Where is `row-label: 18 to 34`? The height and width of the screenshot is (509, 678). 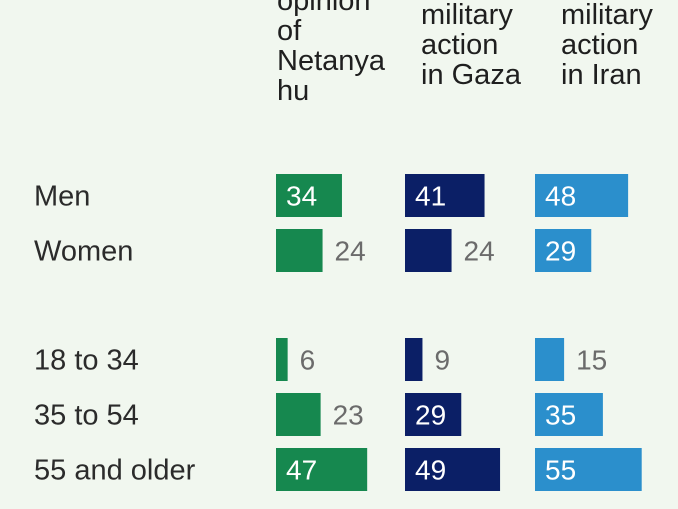
row-label: 18 to 34 is located at coordinates (86, 361).